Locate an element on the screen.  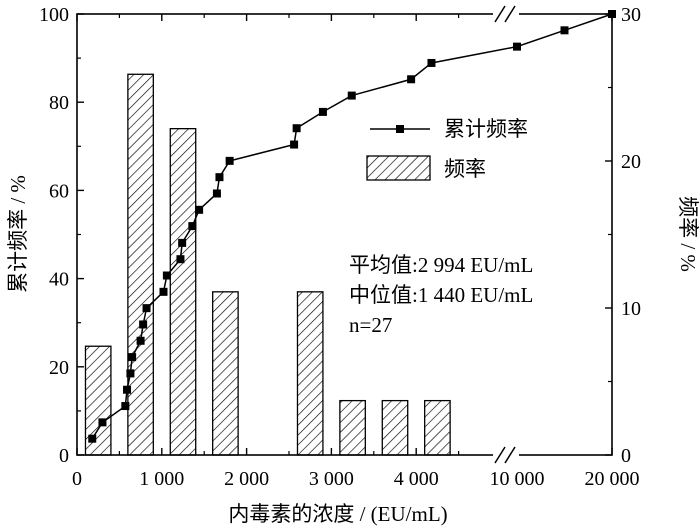
x-tick-label: 4 000 is located at coordinates (416, 479).